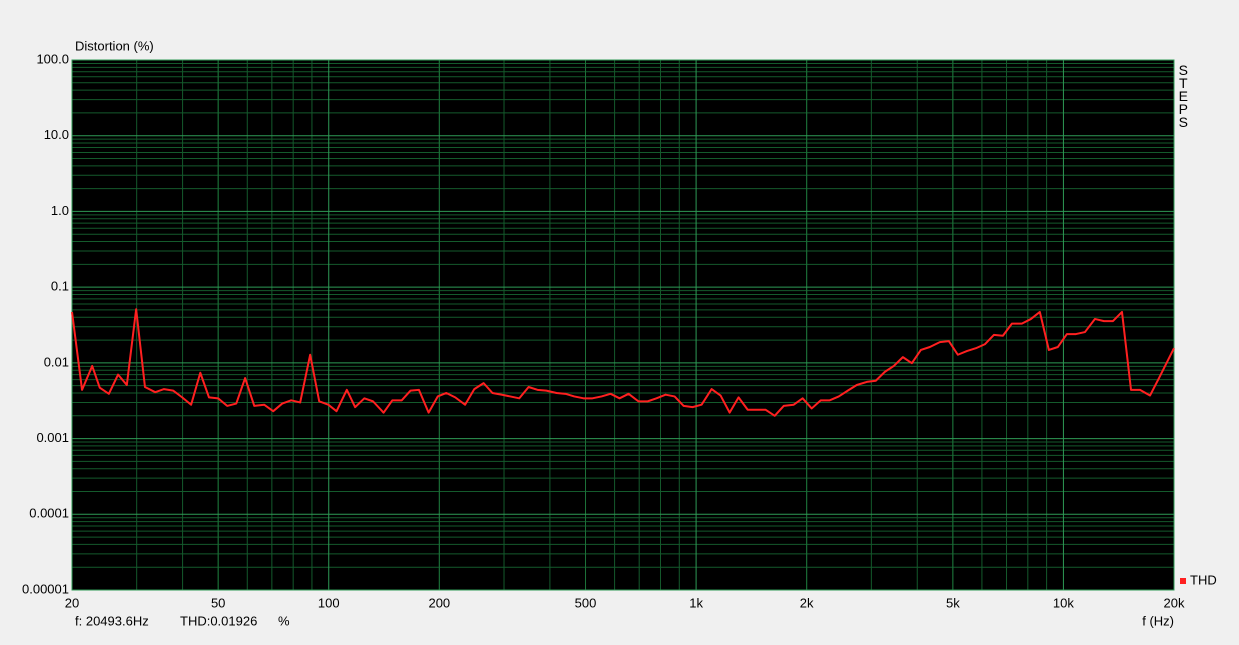 The height and width of the screenshot is (645, 1239). What do you see at coordinates (60, 210) in the screenshot?
I see `y-tick-label: 1.0` at bounding box center [60, 210].